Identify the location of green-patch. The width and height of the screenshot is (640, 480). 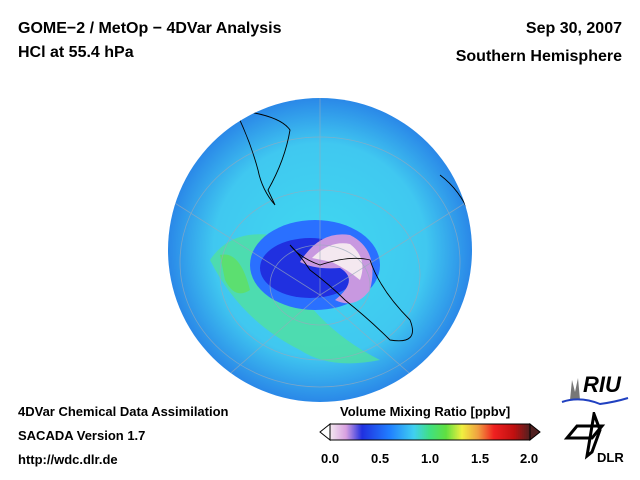
(235, 274).